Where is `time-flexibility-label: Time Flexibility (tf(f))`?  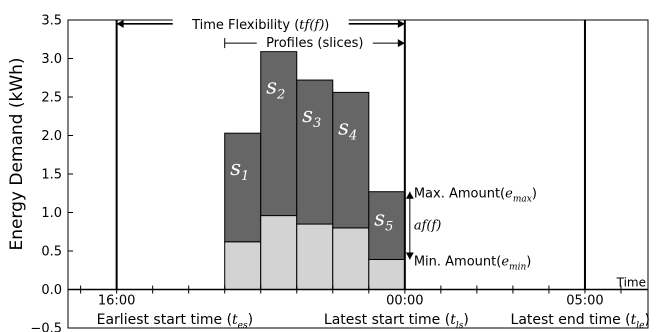
time-flexibility-label: Time Flexibility (tf(f)) is located at coordinates (260, 25).